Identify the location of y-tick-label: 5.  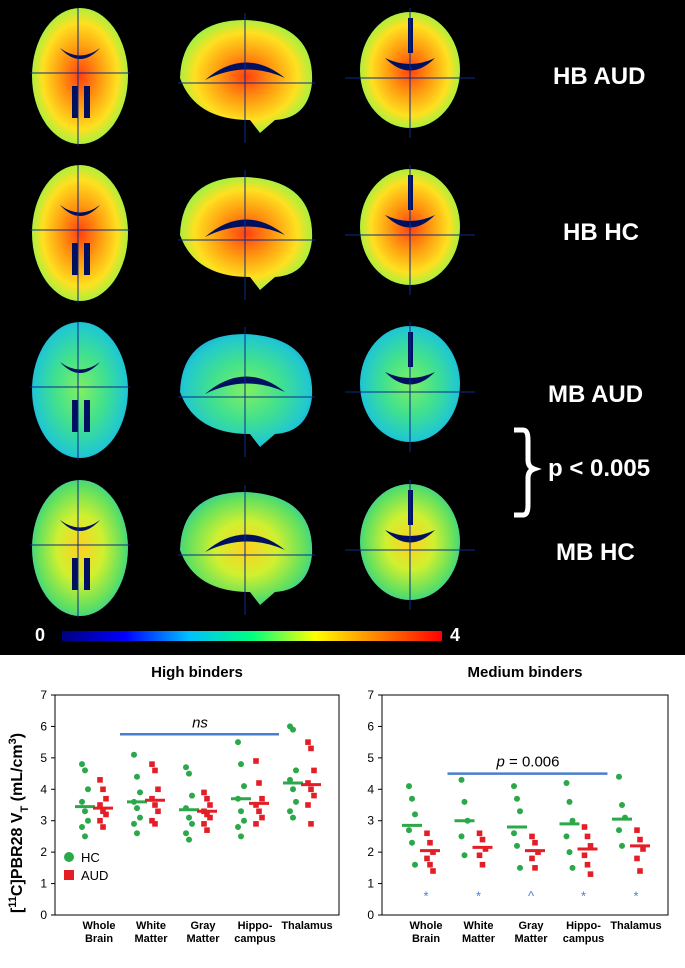
(370, 758).